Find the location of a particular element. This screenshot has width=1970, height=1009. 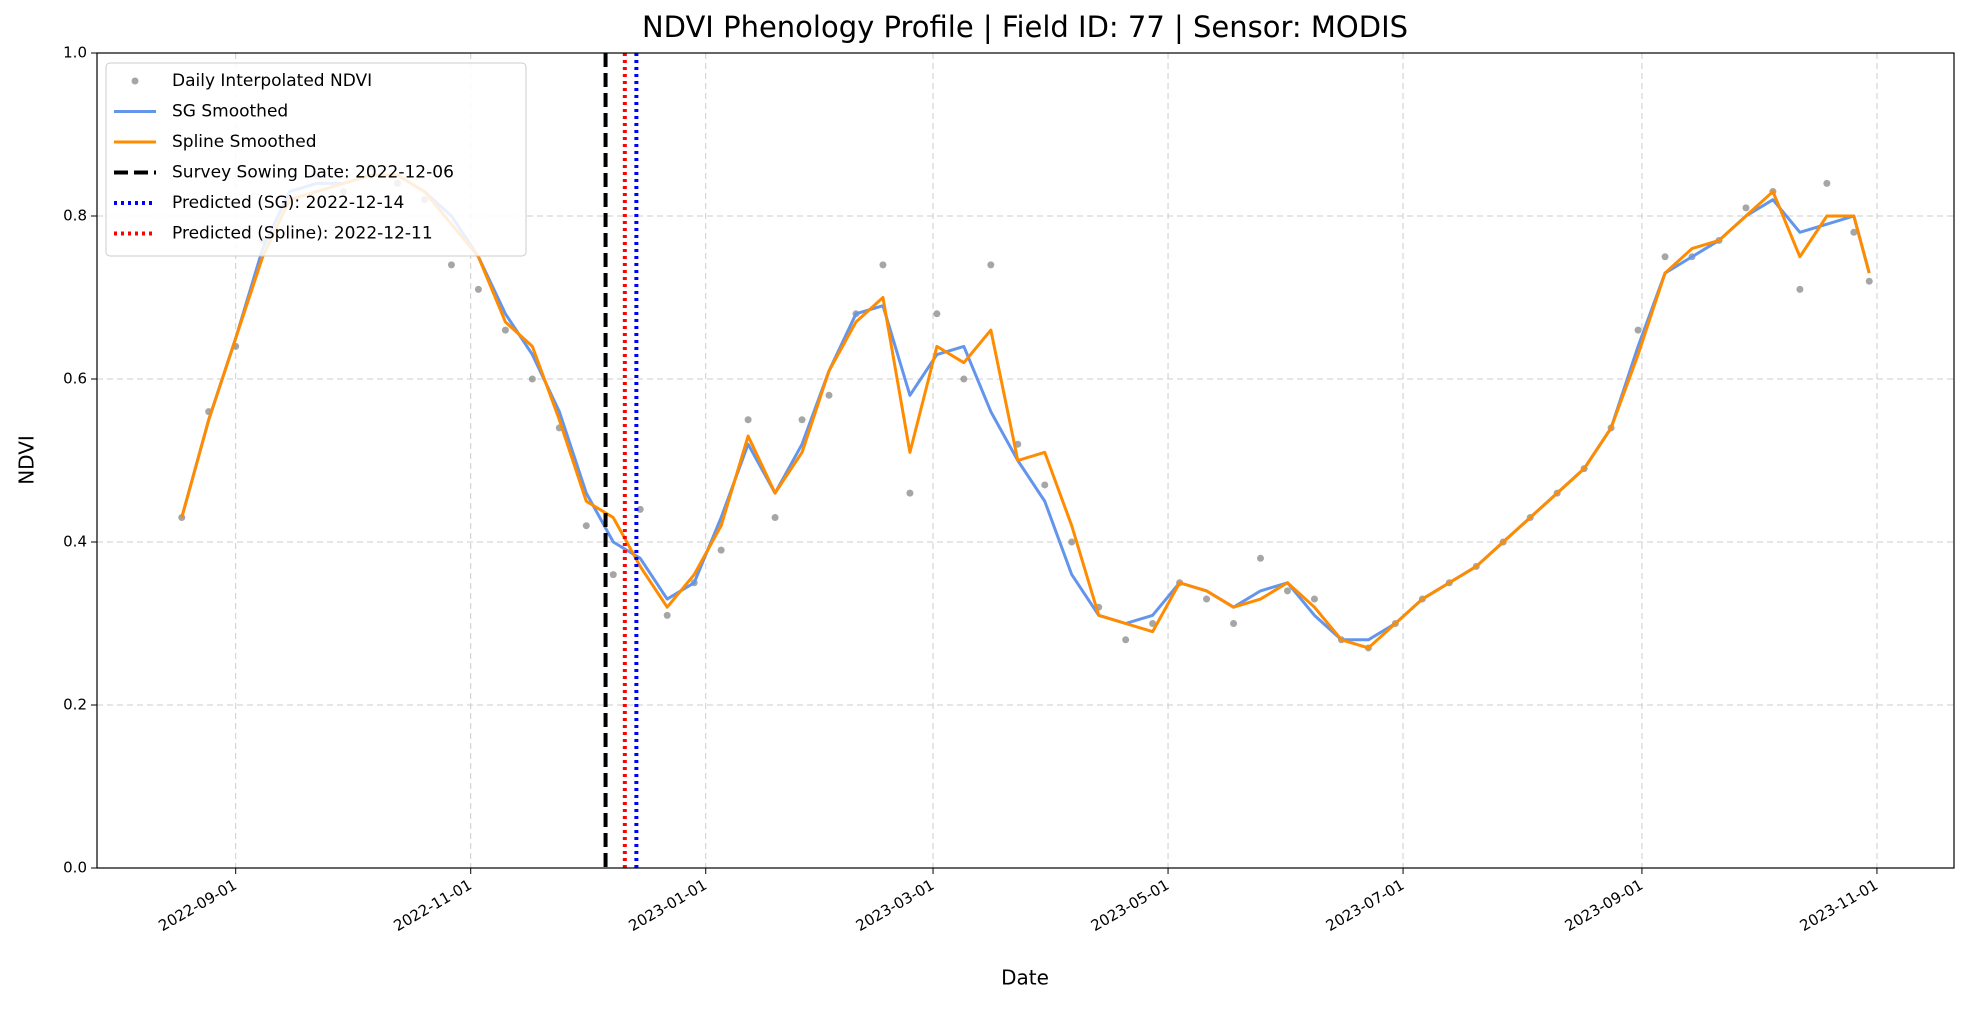

x-tick-label: 2023-07-01 is located at coordinates (1365, 905).